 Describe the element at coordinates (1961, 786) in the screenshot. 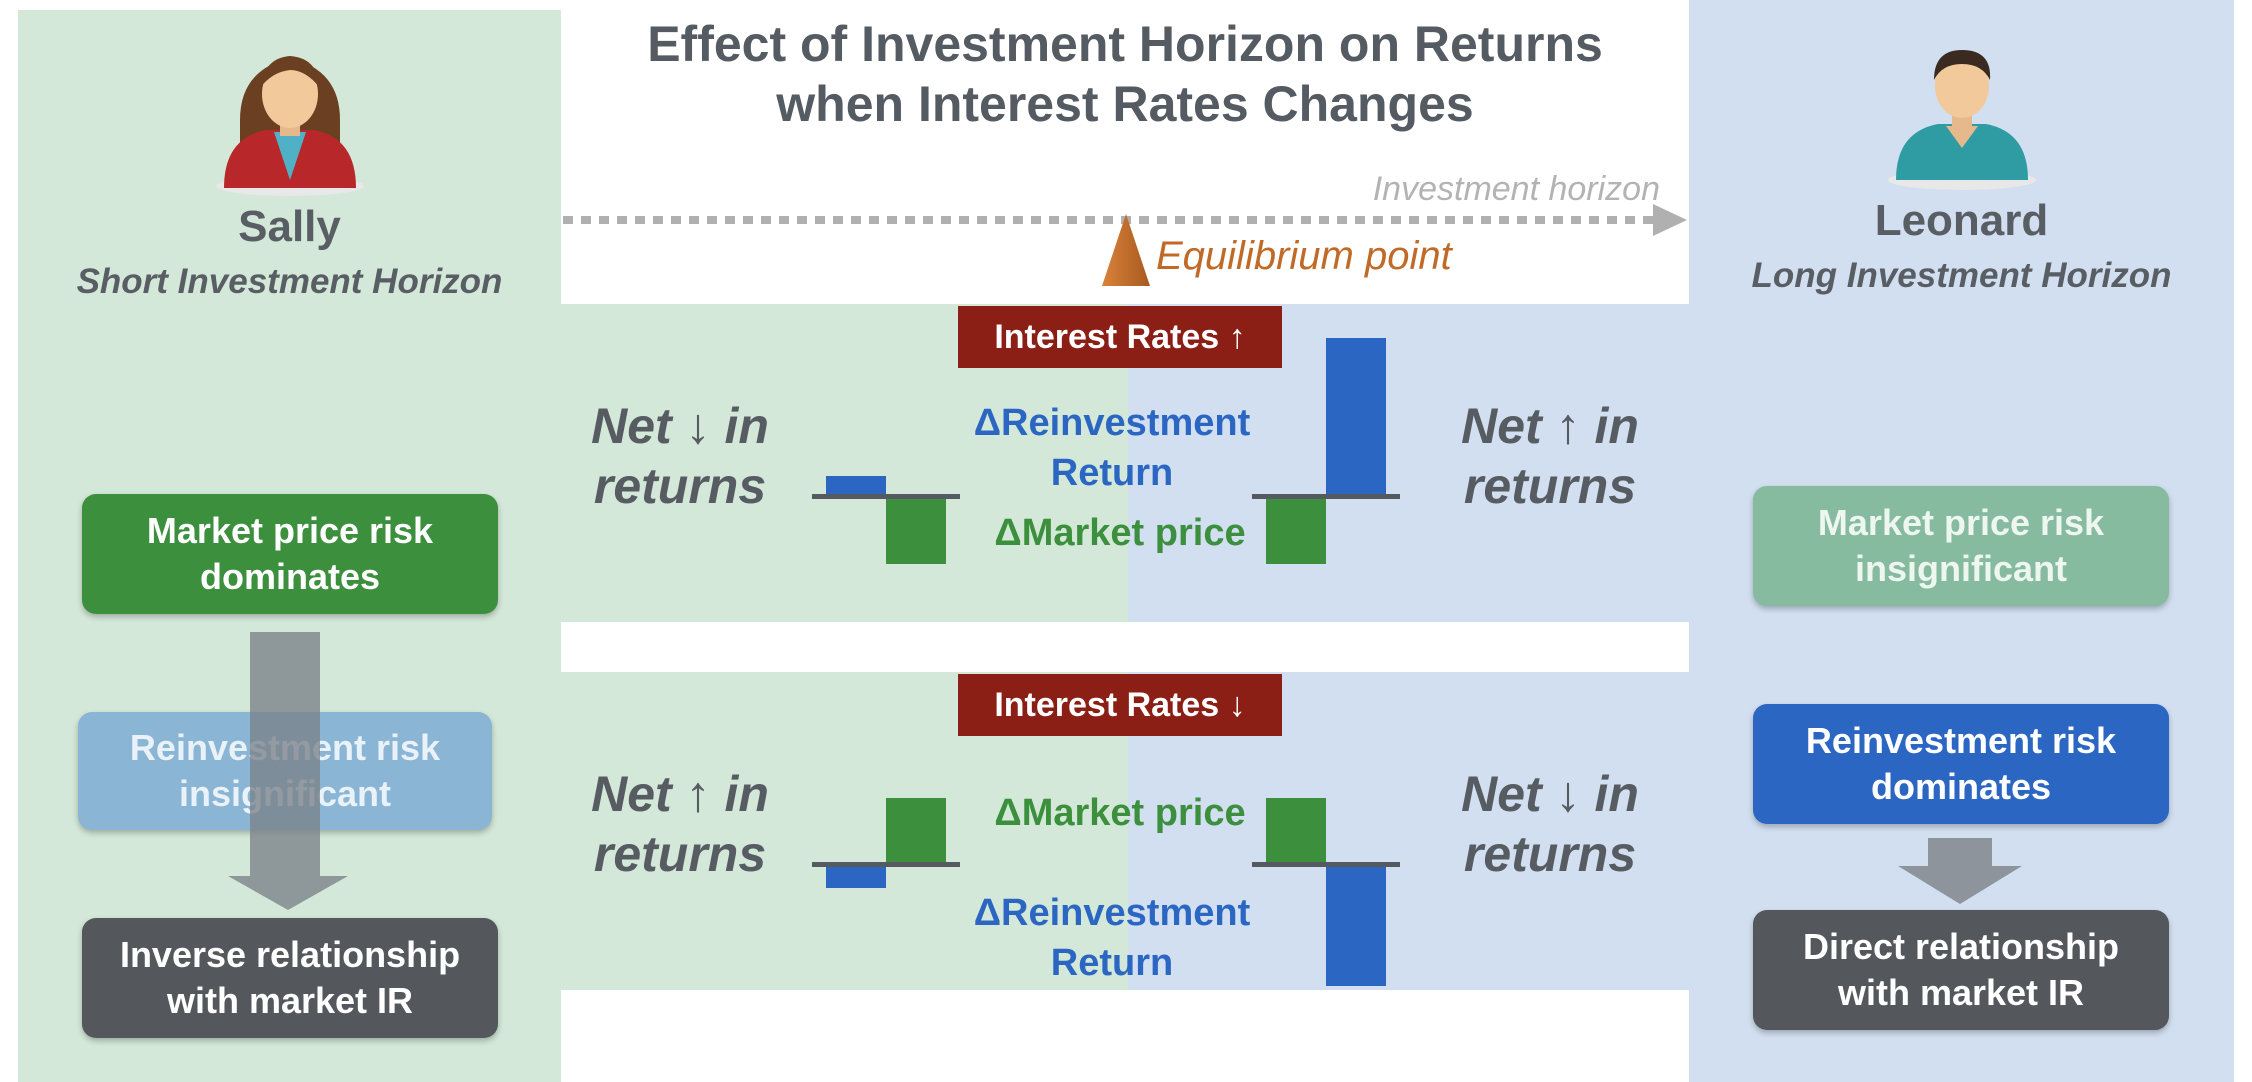

I see `right-box2-line2: dominates` at that location.